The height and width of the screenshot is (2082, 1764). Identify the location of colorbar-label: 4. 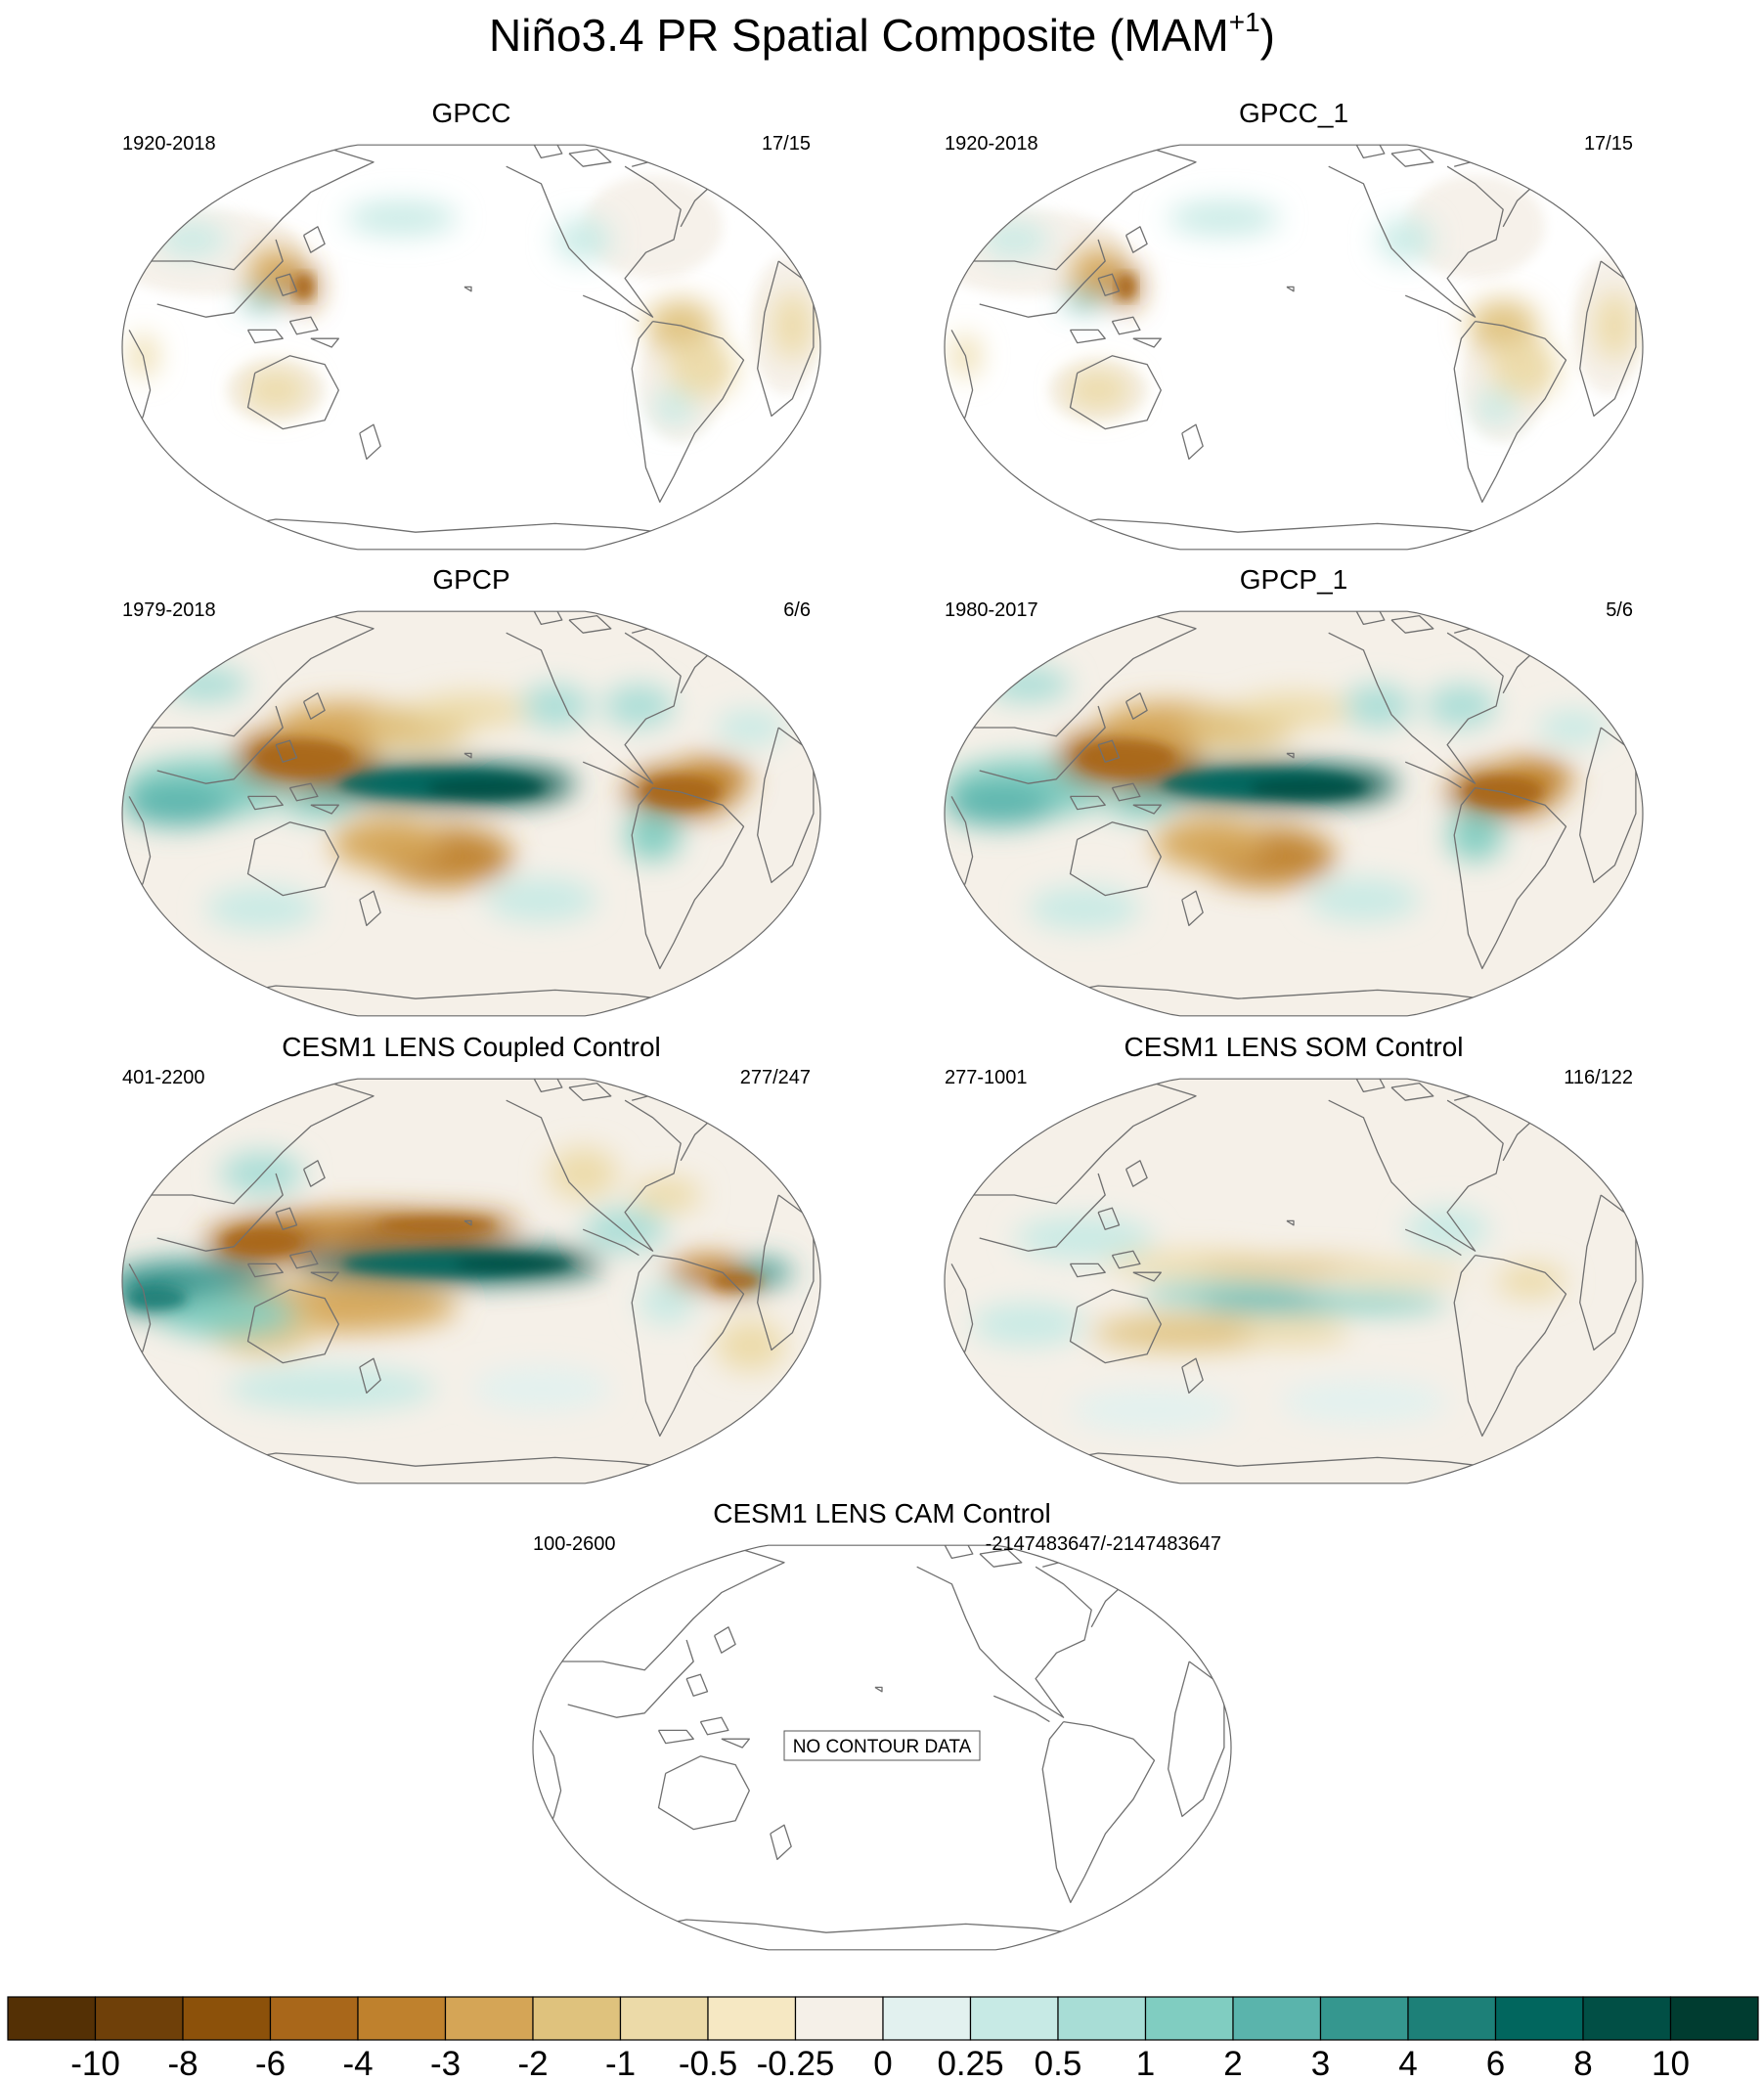
(1407, 2063).